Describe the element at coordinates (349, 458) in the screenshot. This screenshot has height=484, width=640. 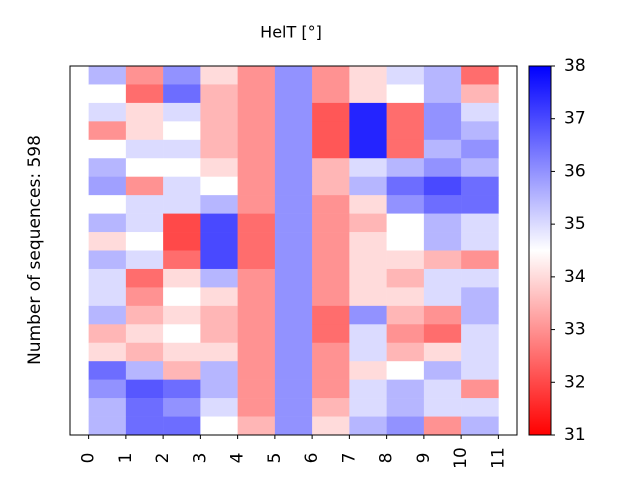
I see `x-tick-label: 7` at that location.